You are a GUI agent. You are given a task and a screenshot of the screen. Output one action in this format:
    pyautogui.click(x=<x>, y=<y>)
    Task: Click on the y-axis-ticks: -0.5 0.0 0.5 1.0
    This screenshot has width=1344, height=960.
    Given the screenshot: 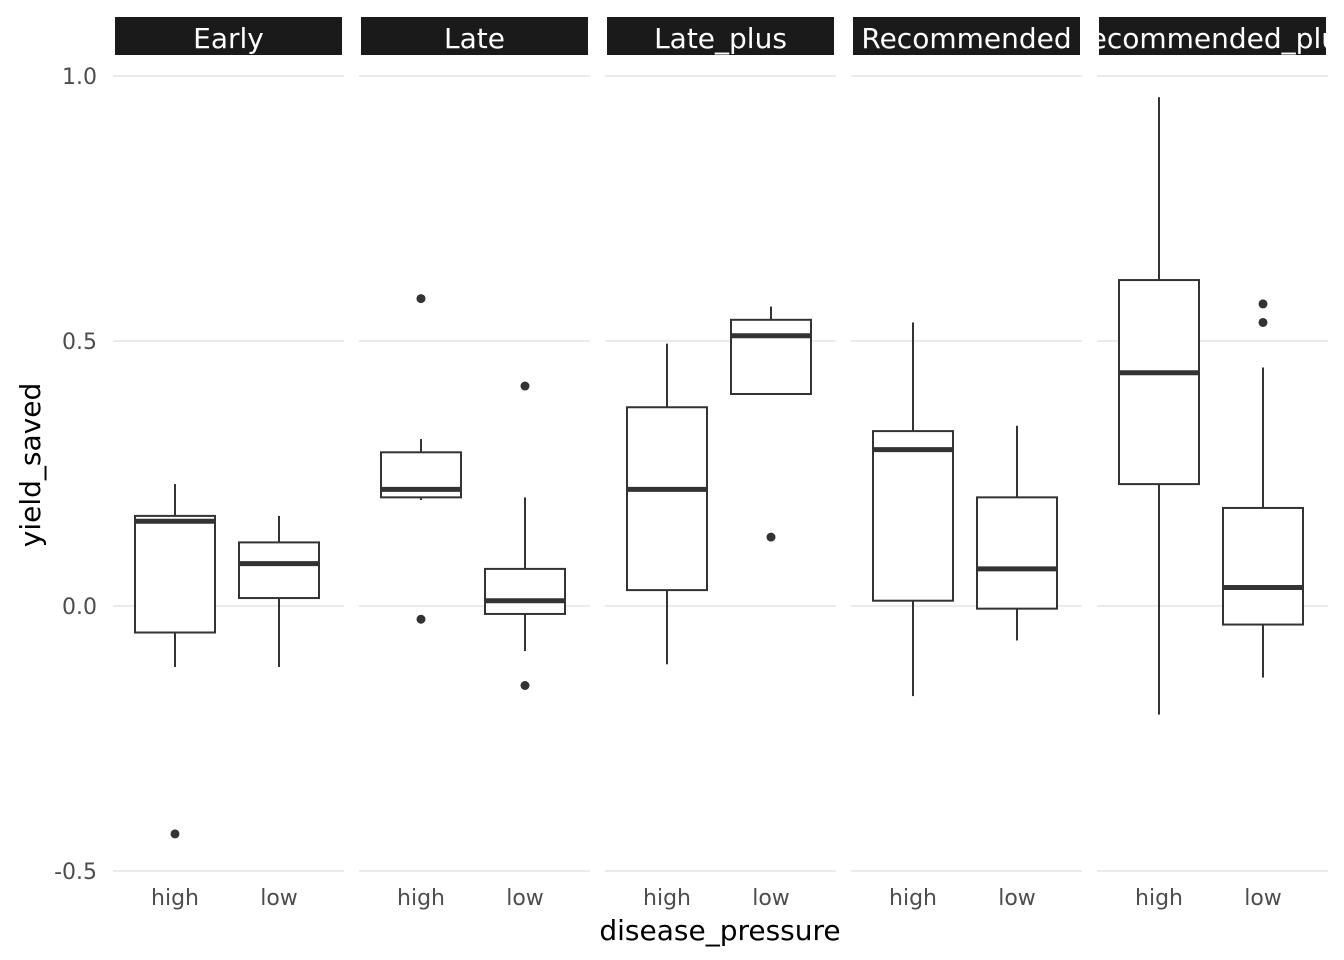 What is the action you would take?
    pyautogui.click(x=75, y=475)
    